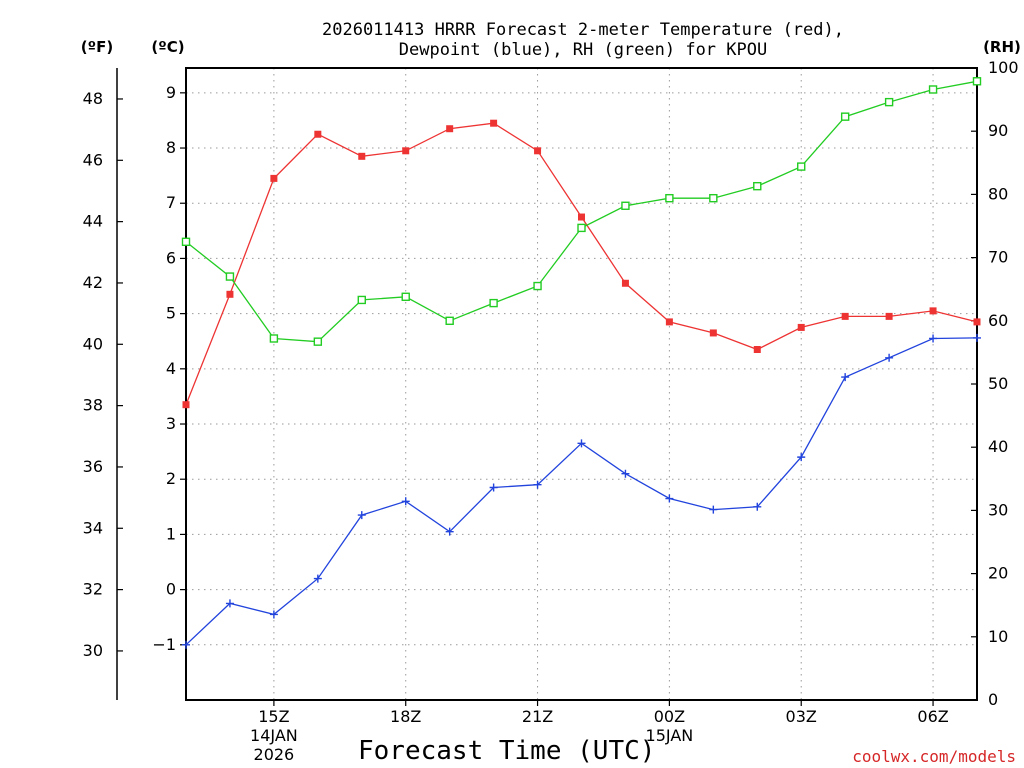  I want to click on x-tick-label: 03Z, so click(801, 716).